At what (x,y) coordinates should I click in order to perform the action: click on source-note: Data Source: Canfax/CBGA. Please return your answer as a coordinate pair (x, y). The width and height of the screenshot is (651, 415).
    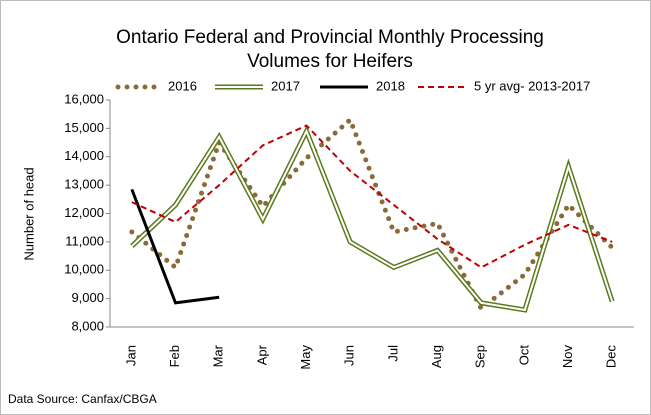
    Looking at the image, I should click on (82, 399).